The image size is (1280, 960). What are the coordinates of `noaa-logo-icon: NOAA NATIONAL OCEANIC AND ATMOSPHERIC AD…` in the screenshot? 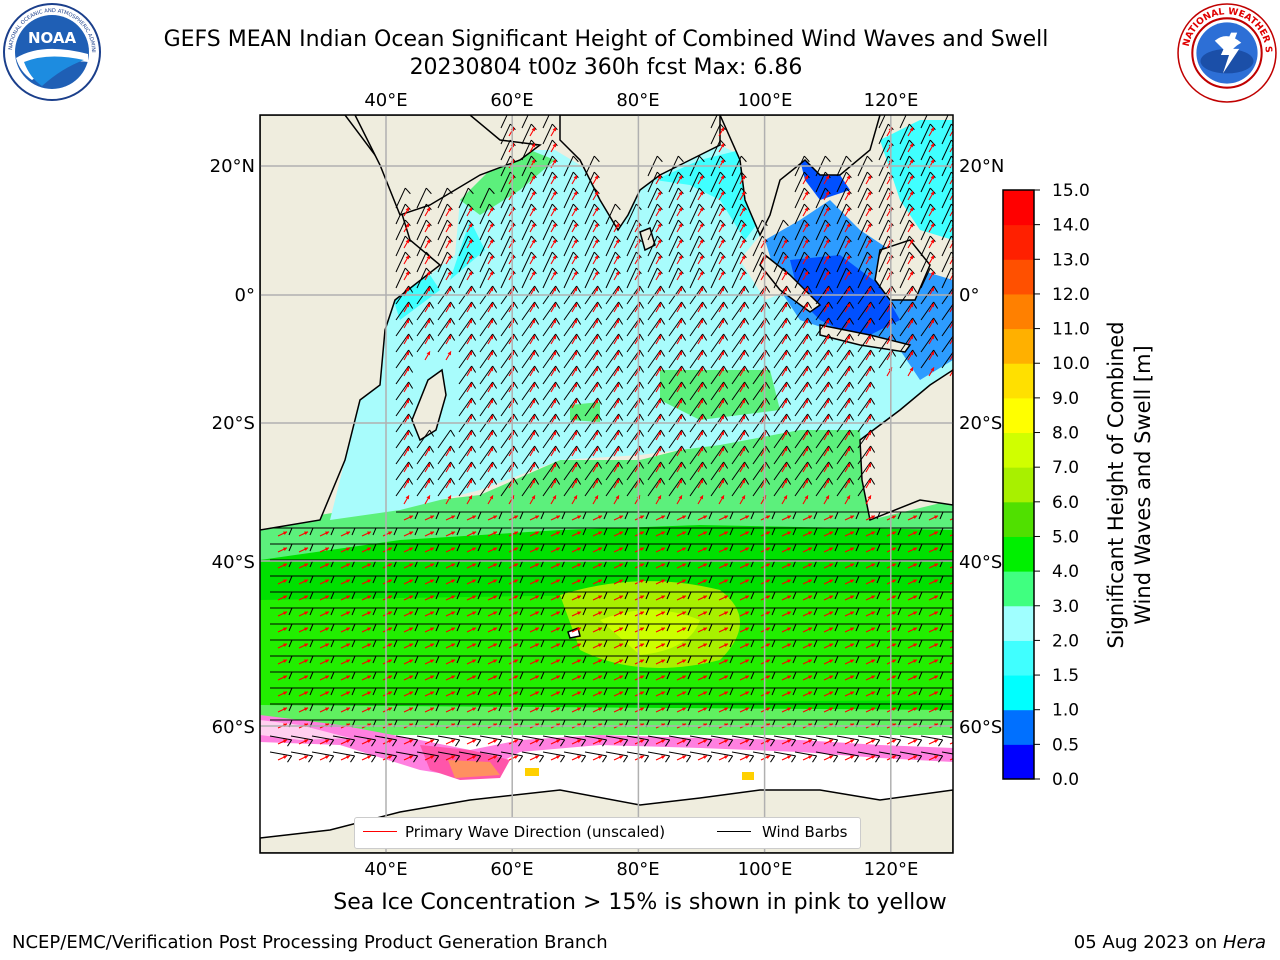 It's located at (51, 51).